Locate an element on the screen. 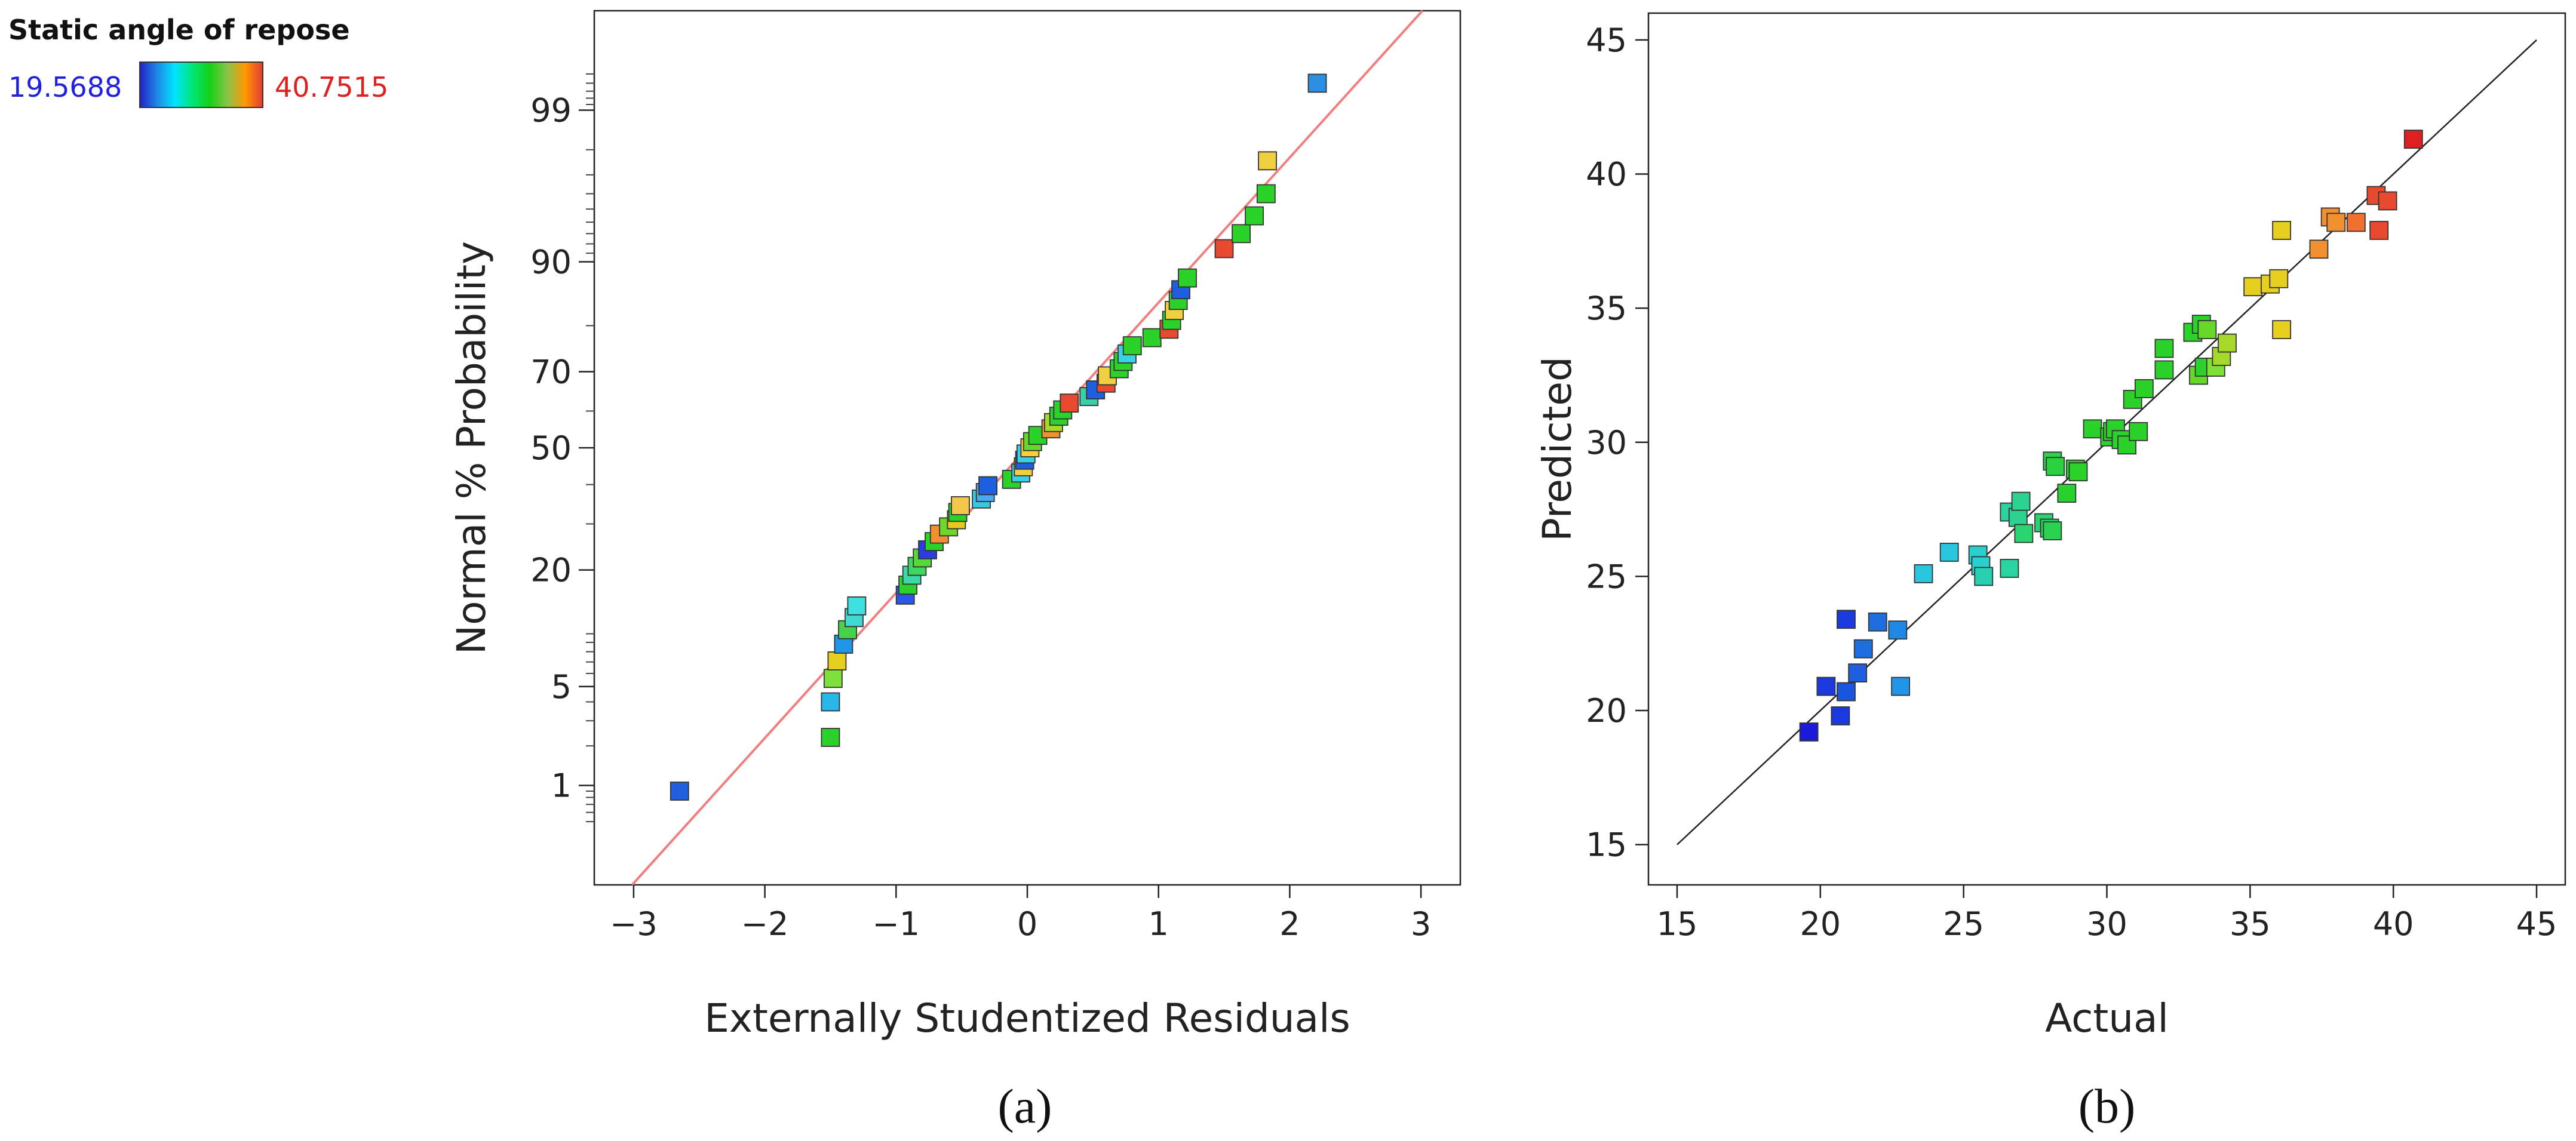 The image size is (2576, 1141). plot-b-y-ticks: 15 20 25 30 35 40 45 is located at coordinates (1617, 442).